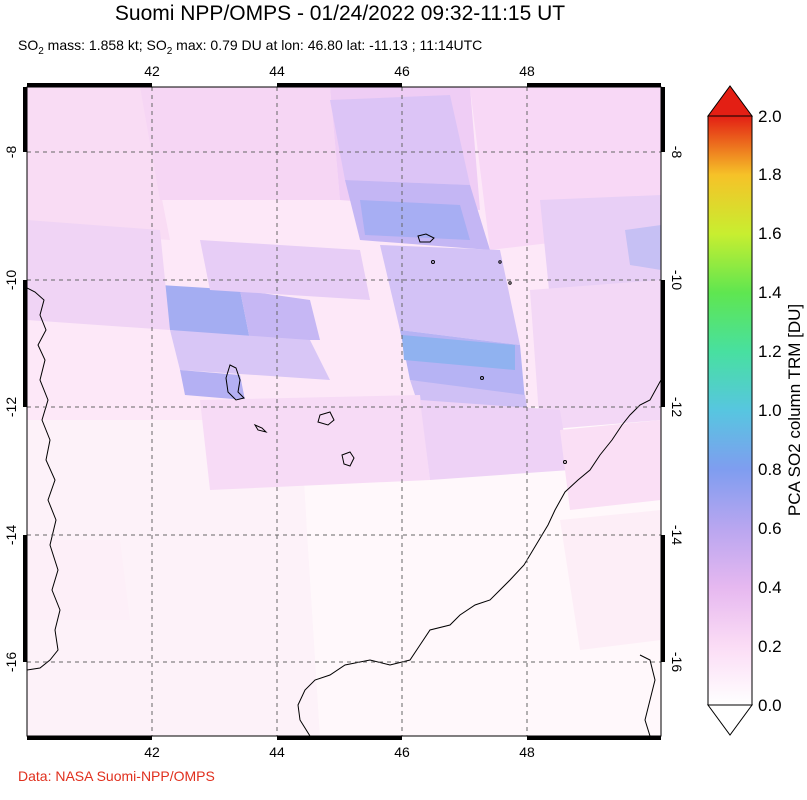 The height and width of the screenshot is (800, 807). What do you see at coordinates (770, 116) in the screenshot?
I see `colorbar-tick: 2.0` at bounding box center [770, 116].